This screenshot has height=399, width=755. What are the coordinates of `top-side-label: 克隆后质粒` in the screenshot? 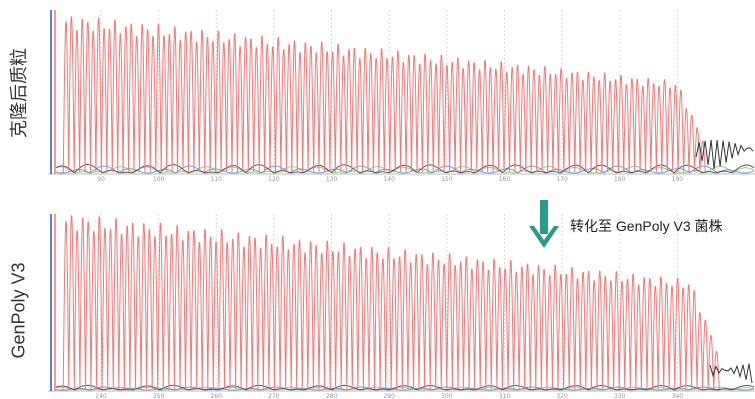 It's located at (19, 93).